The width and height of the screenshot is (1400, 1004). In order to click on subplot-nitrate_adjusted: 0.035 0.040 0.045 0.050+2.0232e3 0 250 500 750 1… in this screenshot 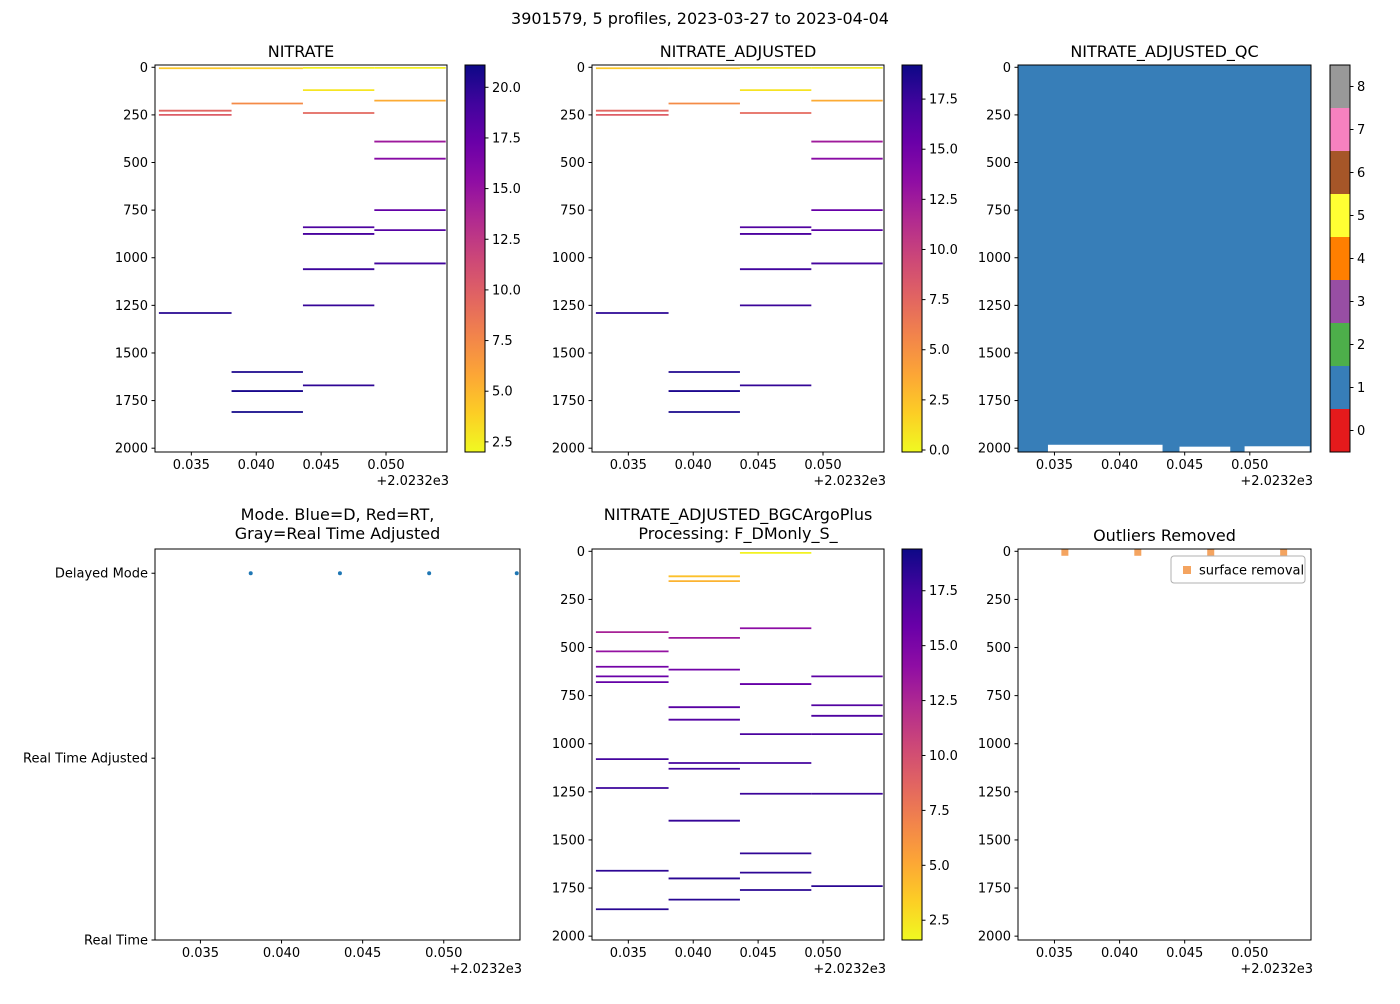, I will do `click(755, 275)`.